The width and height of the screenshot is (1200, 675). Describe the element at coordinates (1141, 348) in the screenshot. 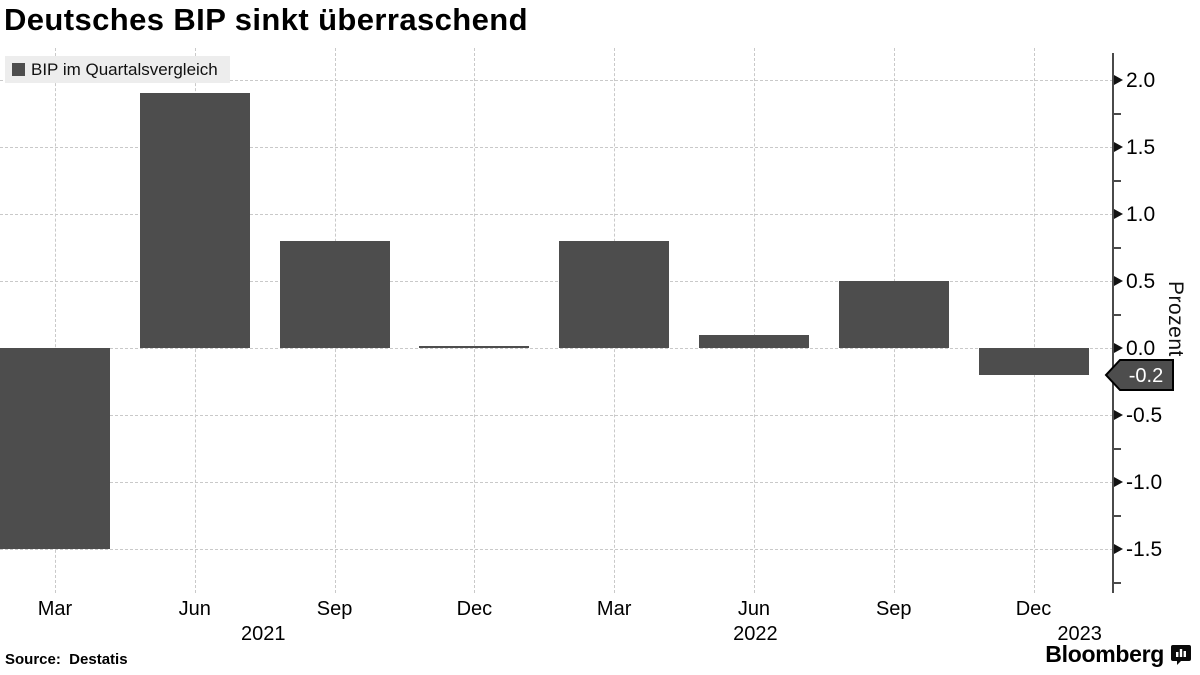

I see `y-tick-label: 0.0` at that location.